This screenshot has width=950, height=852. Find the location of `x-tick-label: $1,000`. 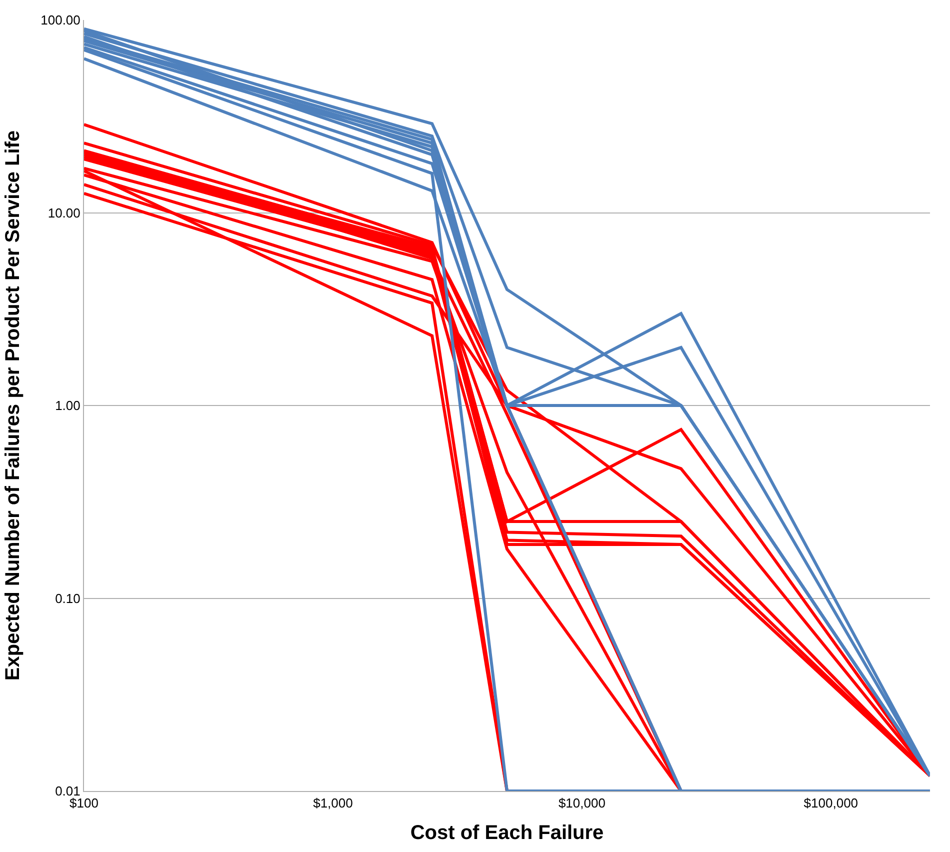

x-tick-label: $1,000 is located at coordinates (333, 803).